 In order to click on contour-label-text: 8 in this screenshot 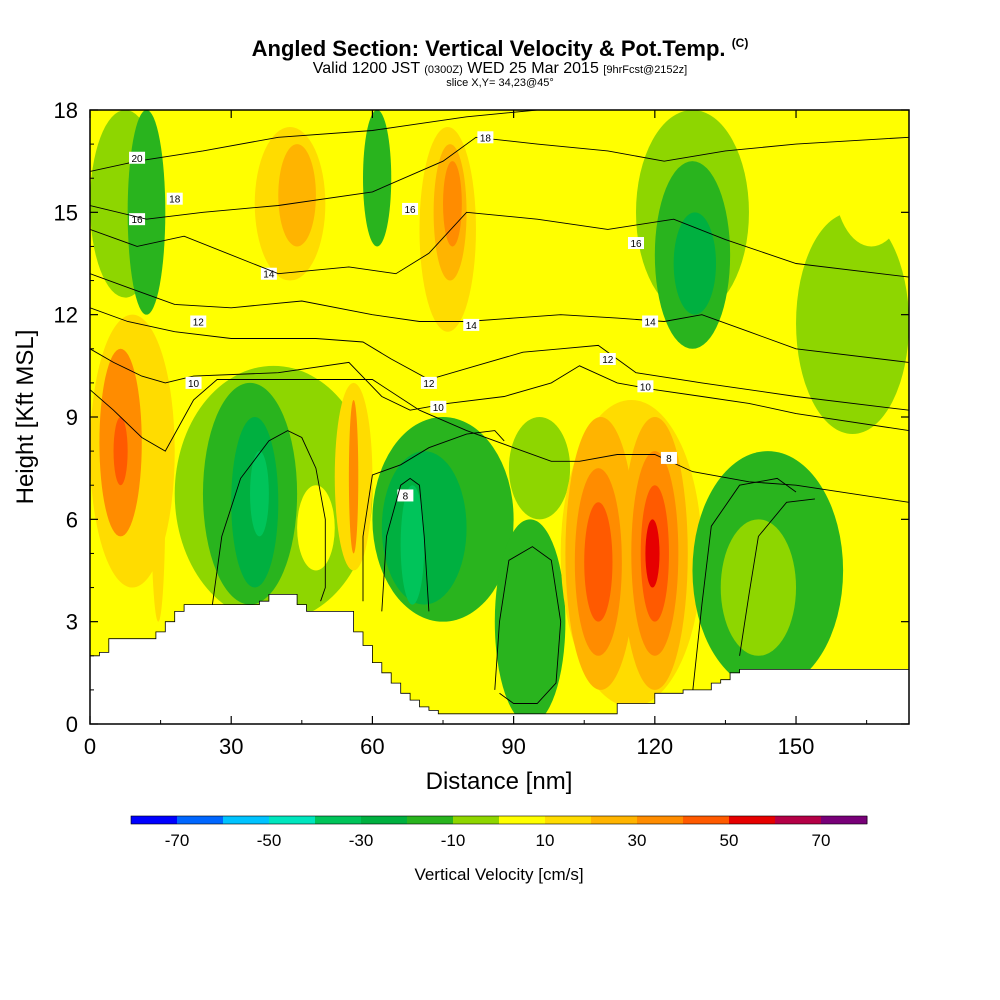, I will do `click(406, 496)`.